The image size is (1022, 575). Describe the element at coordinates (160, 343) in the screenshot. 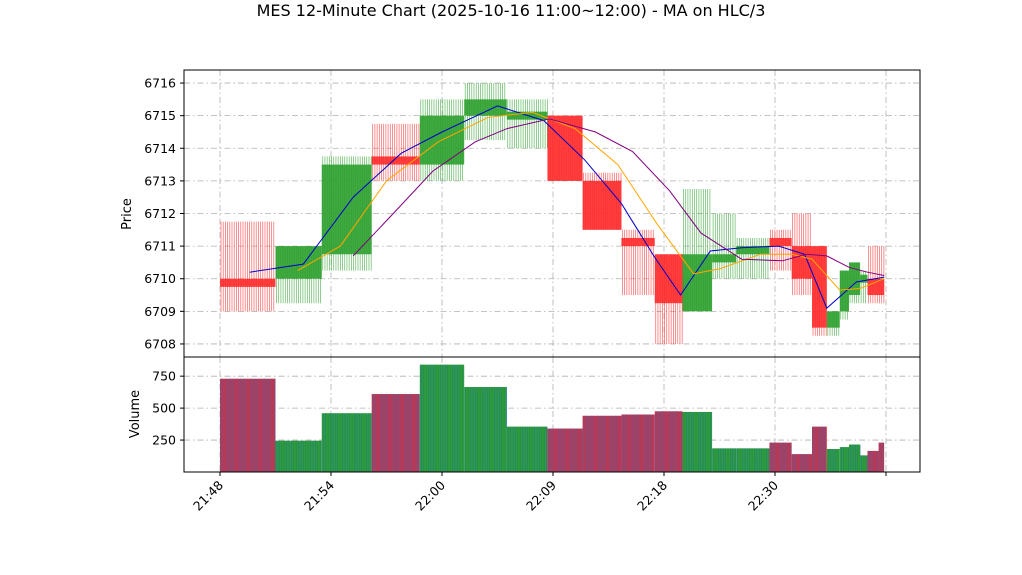

I see `price-tick-label: 6708` at that location.